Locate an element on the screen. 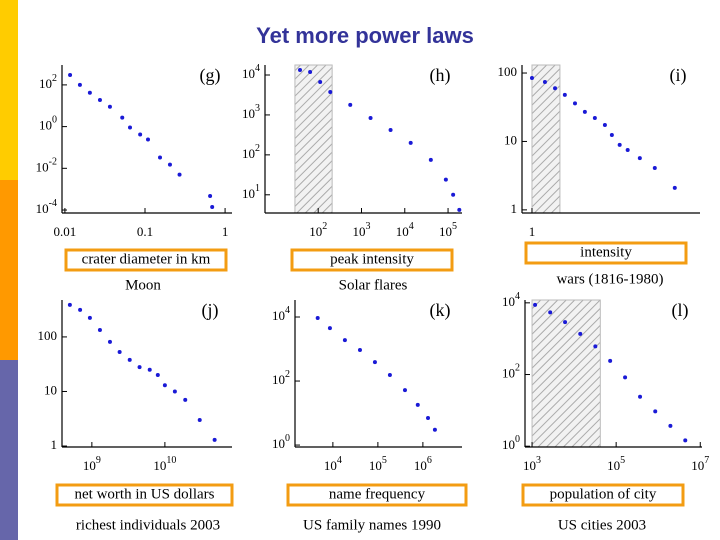 This screenshot has height=540, width=720. x-axis-label: net worth in US dollars is located at coordinates (145, 494).